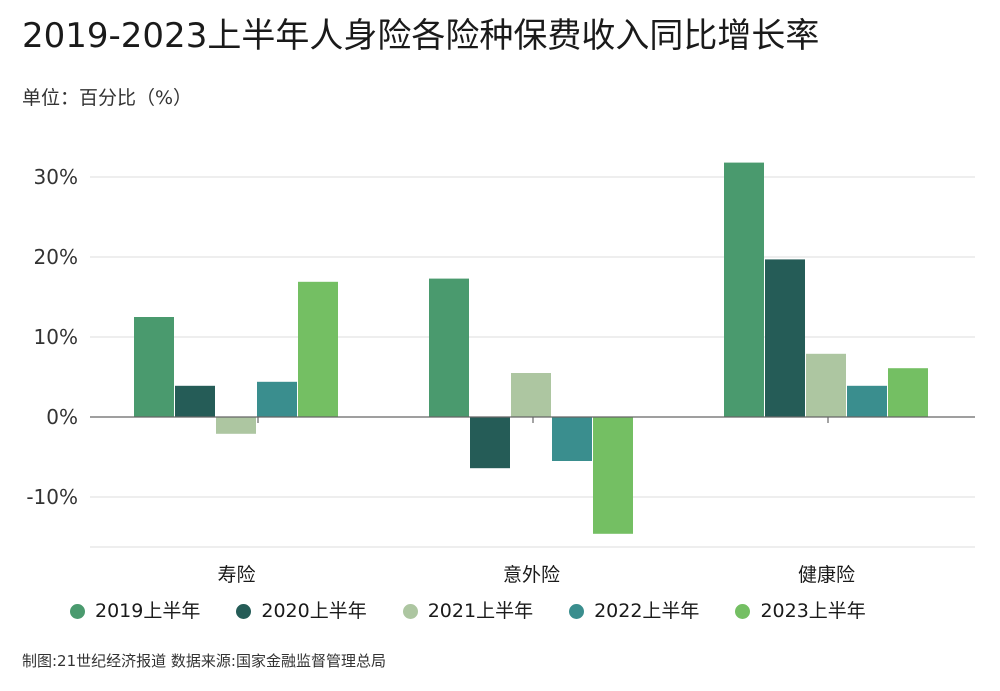 The height and width of the screenshot is (691, 1000). Describe the element at coordinates (56, 337) in the screenshot. I see `y-tick-label: 10%` at that location.